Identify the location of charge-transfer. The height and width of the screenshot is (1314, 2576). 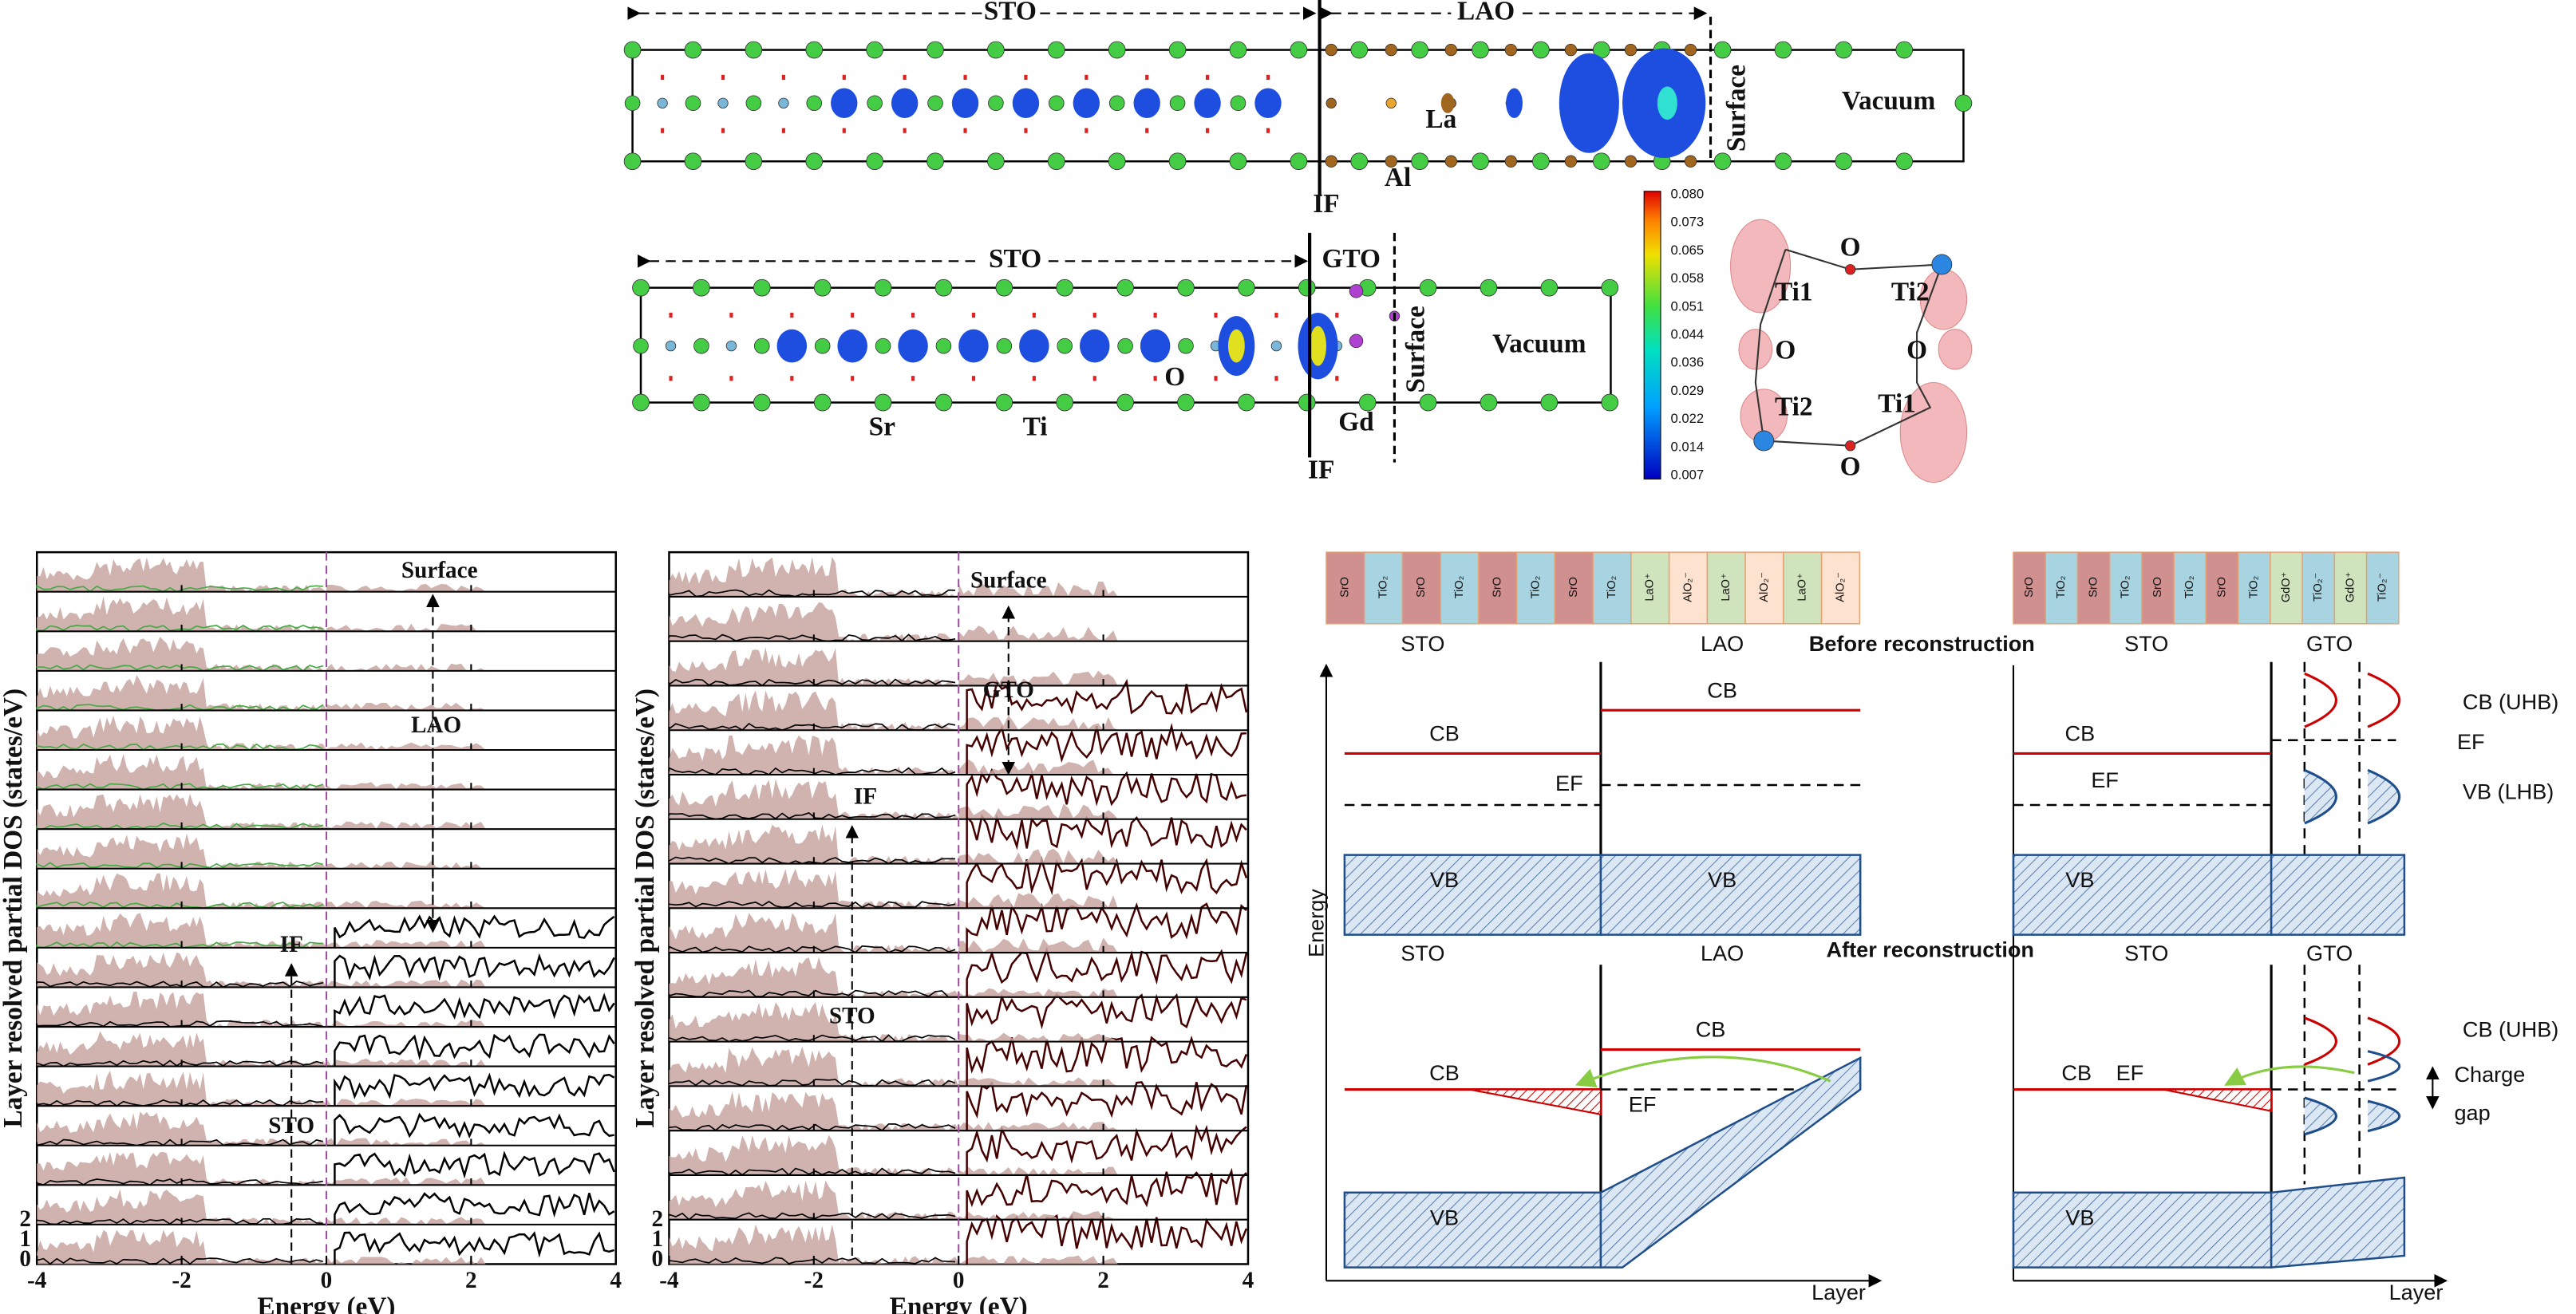
(1702, 1071).